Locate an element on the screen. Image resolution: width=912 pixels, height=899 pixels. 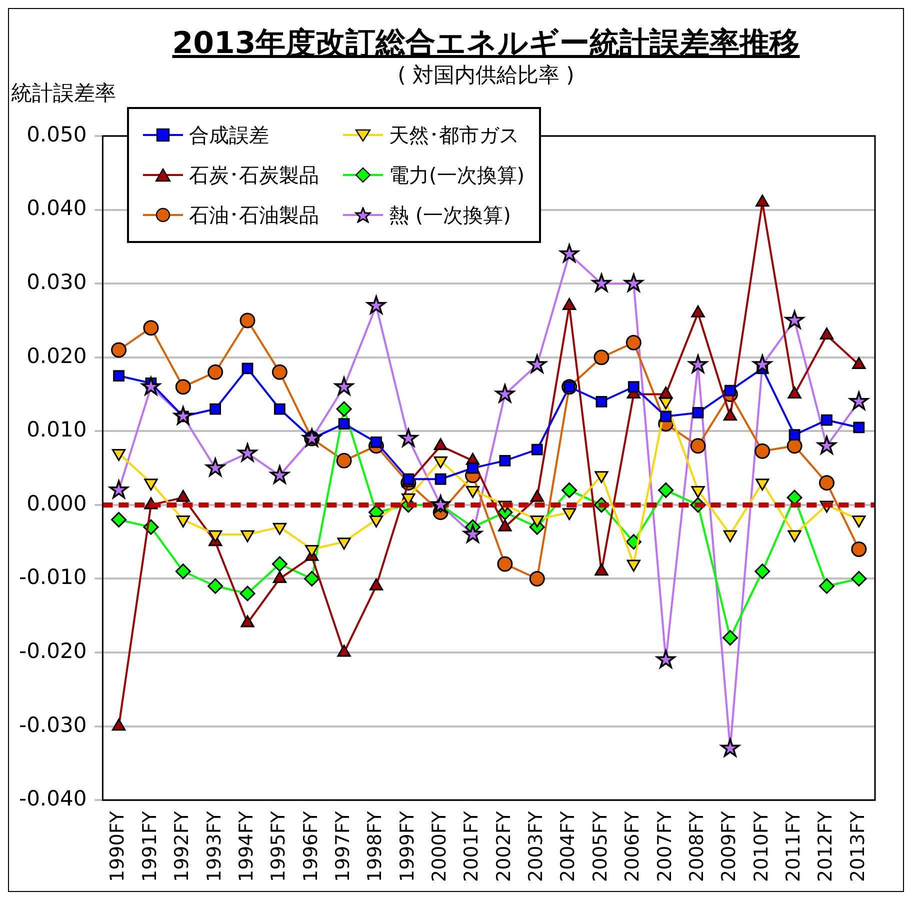
x-tick-label: 1990FY is located at coordinates (117, 846).